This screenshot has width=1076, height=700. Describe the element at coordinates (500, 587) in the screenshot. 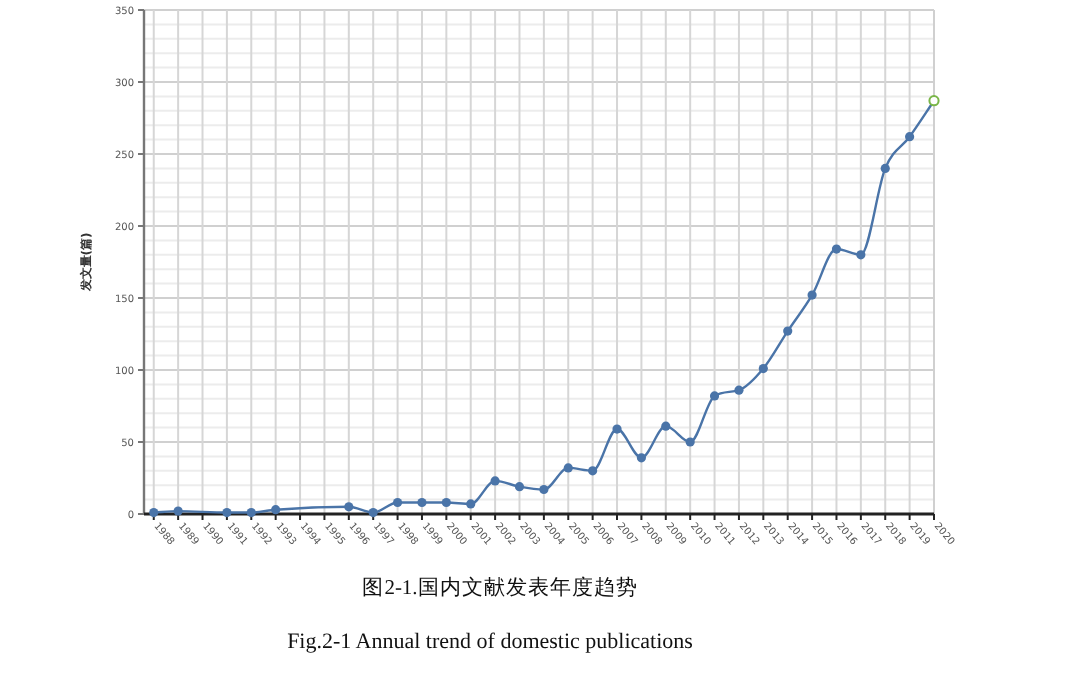

I see `text: 图2-1.国内文献发表年度趋势` at that location.